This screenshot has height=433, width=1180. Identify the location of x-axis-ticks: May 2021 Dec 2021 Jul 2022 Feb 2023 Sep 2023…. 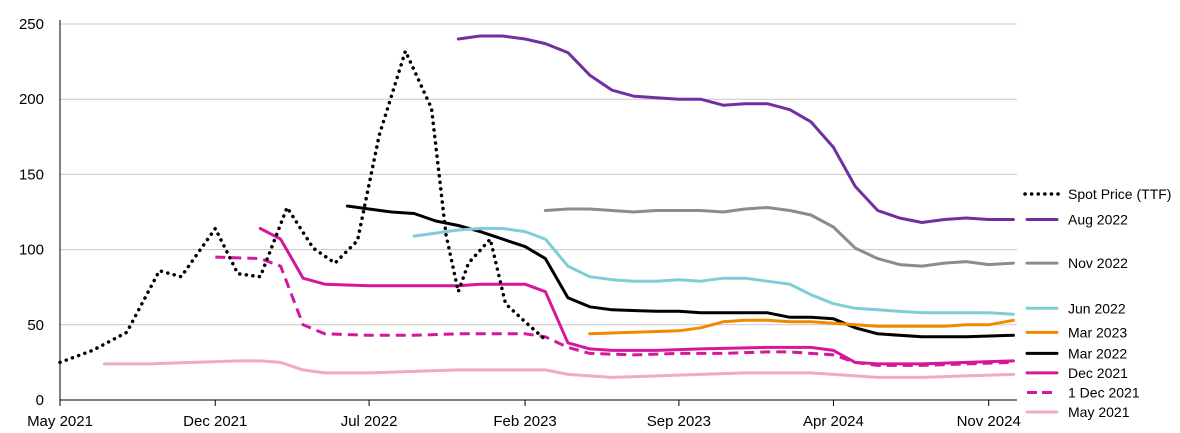
(524, 415).